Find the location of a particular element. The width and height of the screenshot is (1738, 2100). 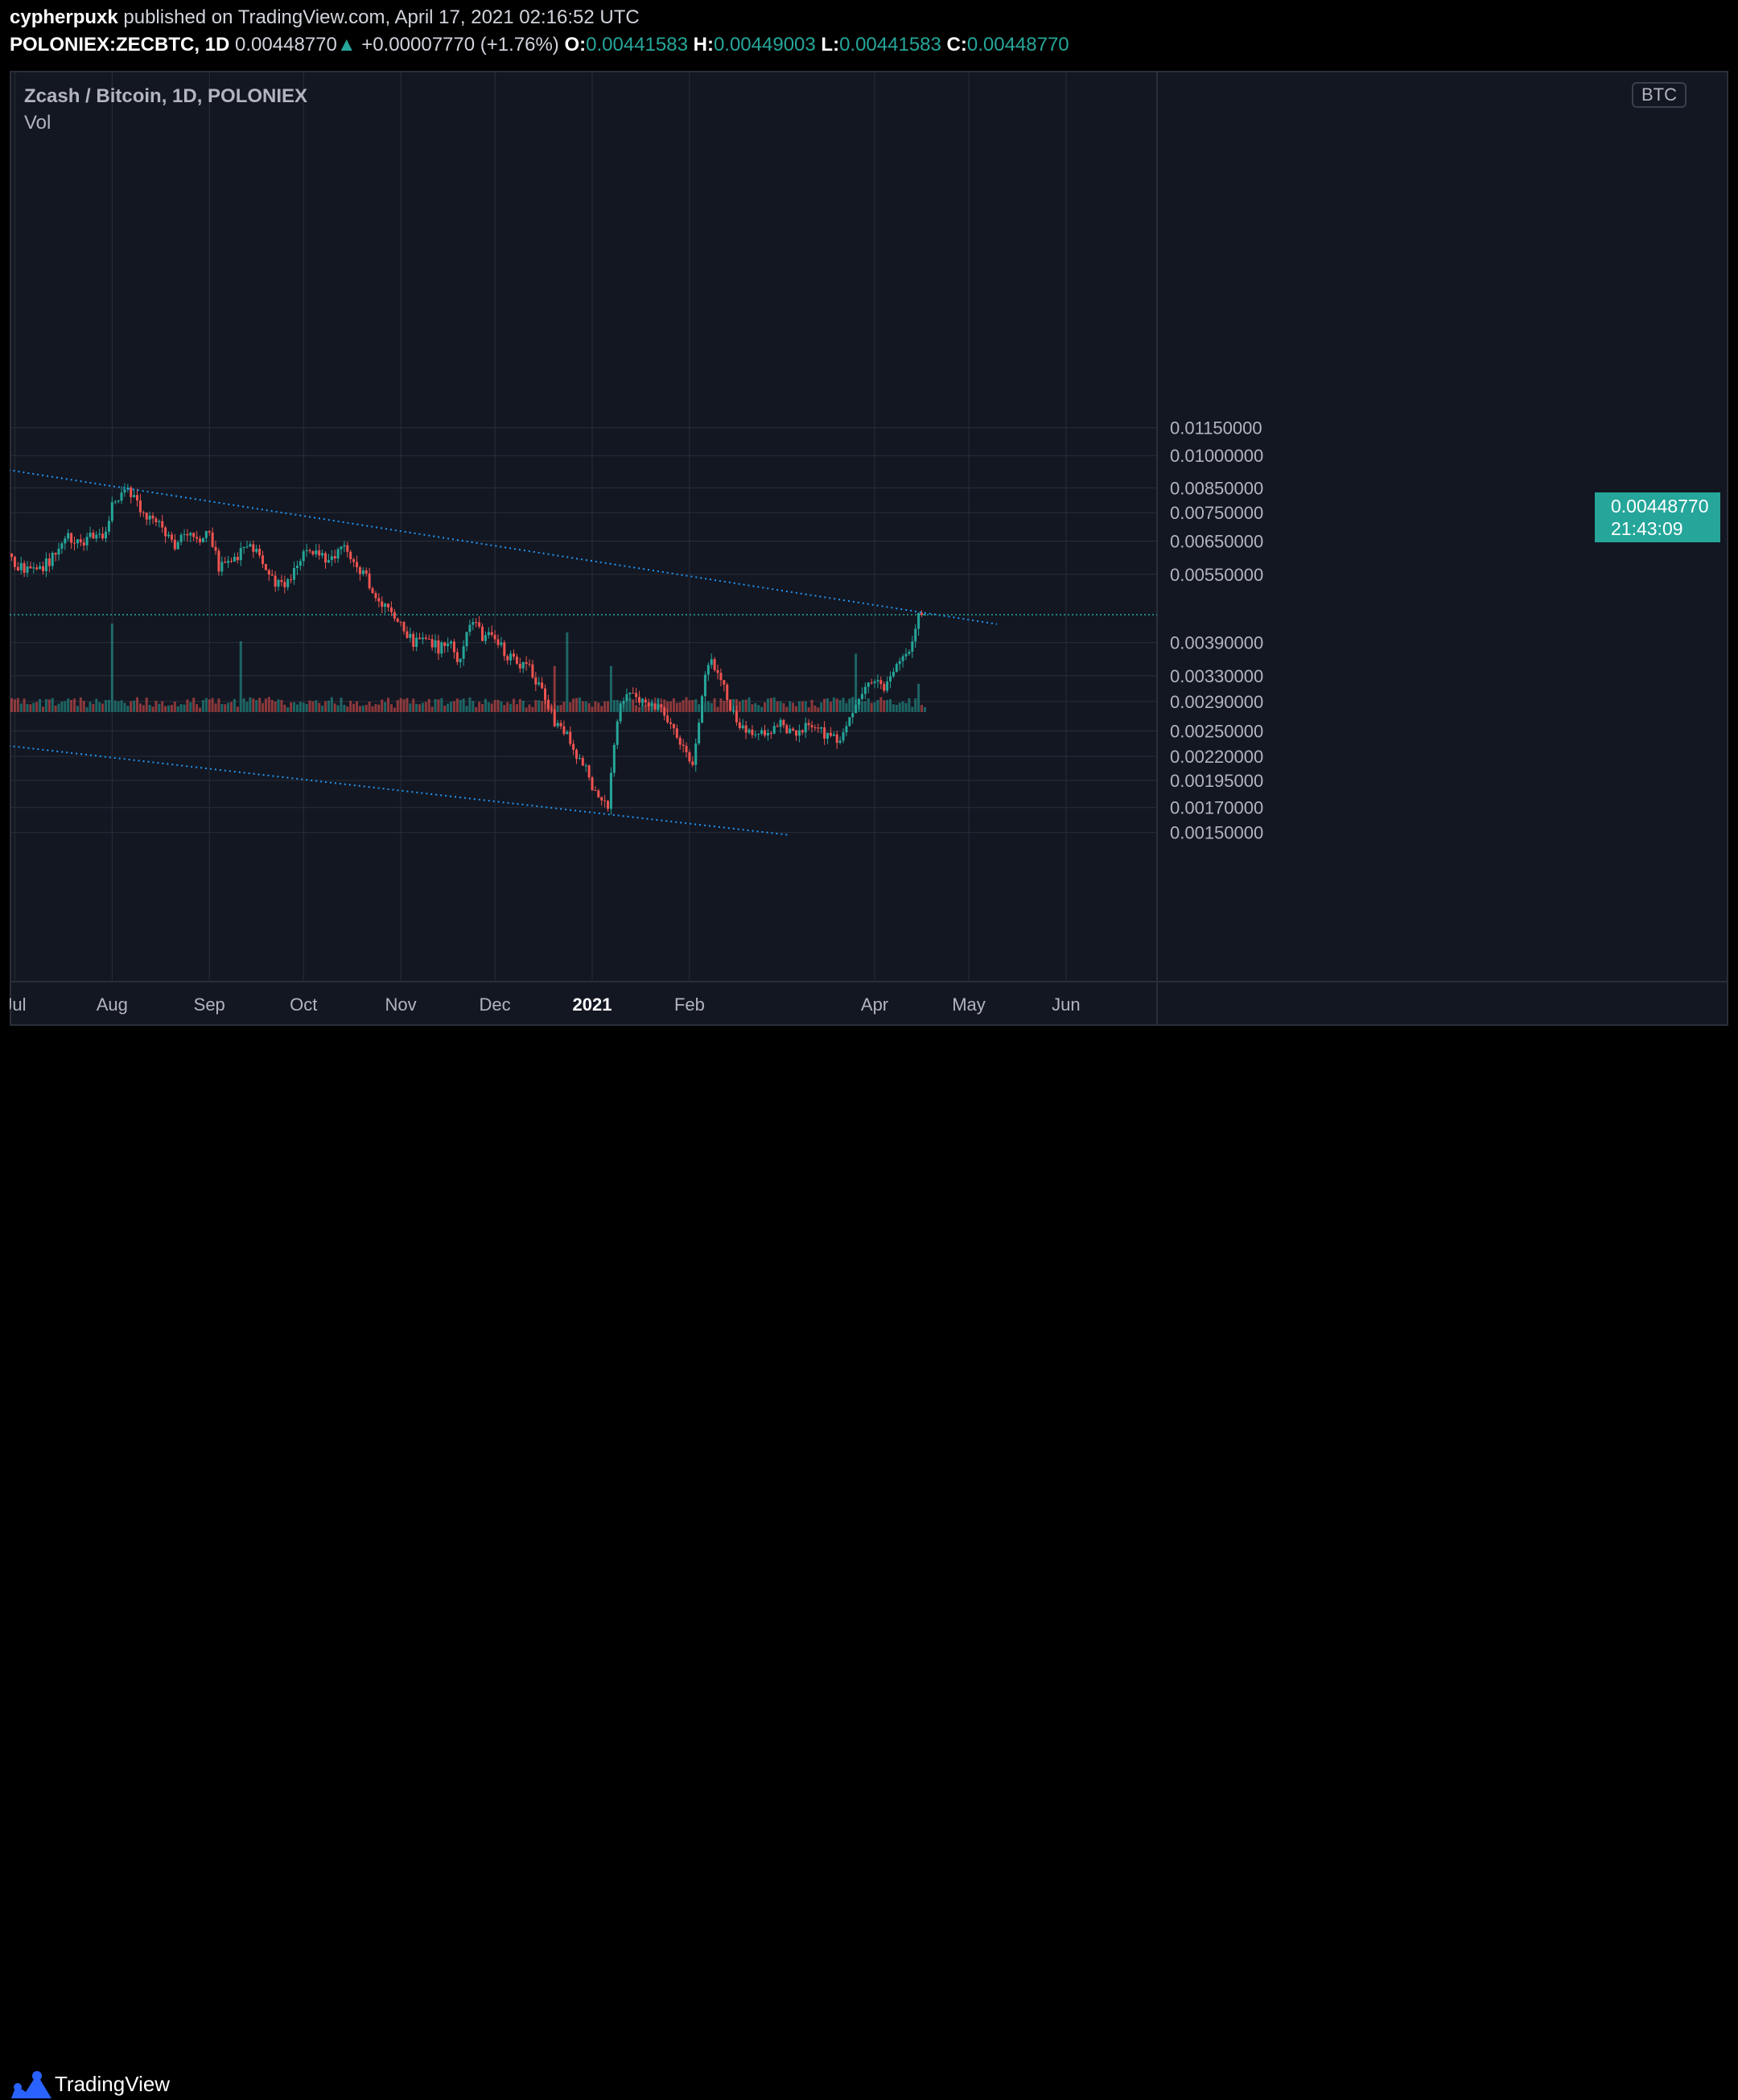

author-name: cypherpuxk is located at coordinates (64, 17).